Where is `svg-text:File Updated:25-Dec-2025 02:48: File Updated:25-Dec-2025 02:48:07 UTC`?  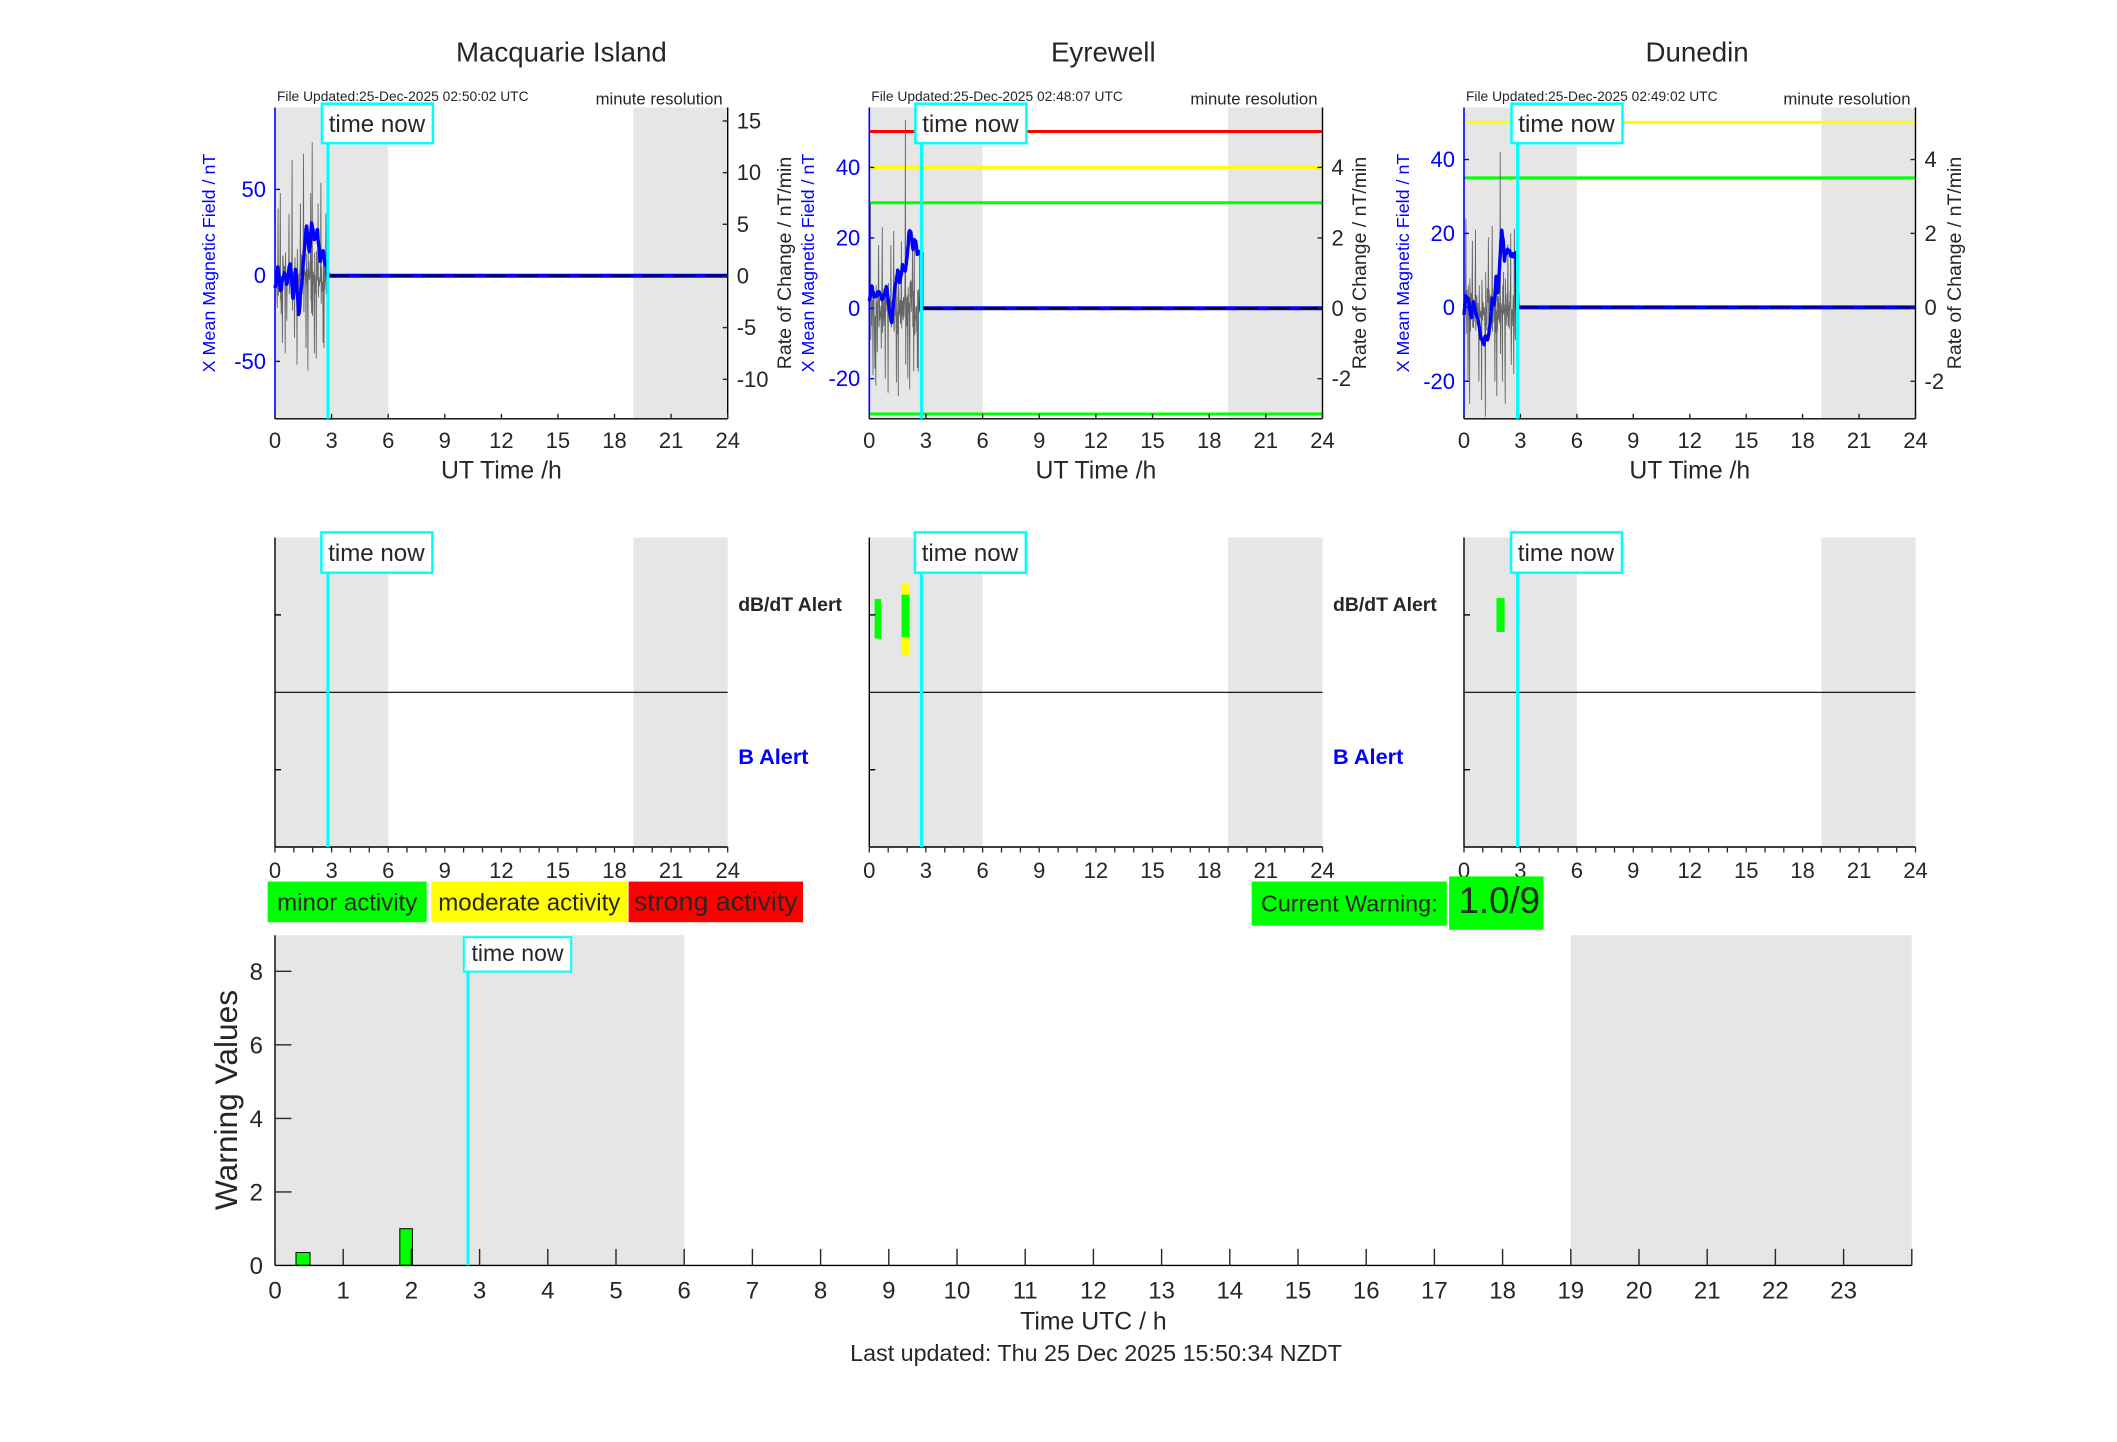
svg-text:File Updated:25-Dec-2025 02:48: File Updated:25-Dec-2025 02:48:07 UTC is located at coordinates (997, 96).